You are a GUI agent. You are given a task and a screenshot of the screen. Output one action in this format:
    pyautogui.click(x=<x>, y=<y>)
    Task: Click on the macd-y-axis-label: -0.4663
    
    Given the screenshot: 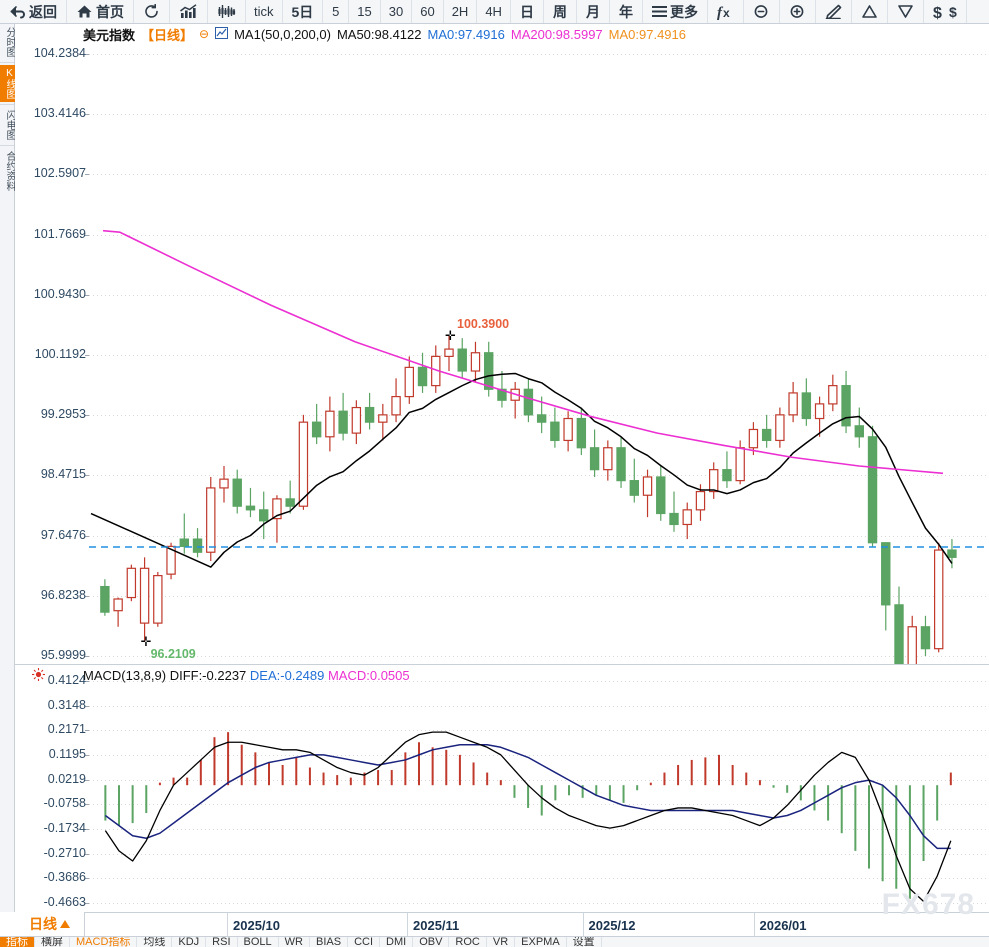 What is the action you would take?
    pyautogui.click(x=64, y=902)
    